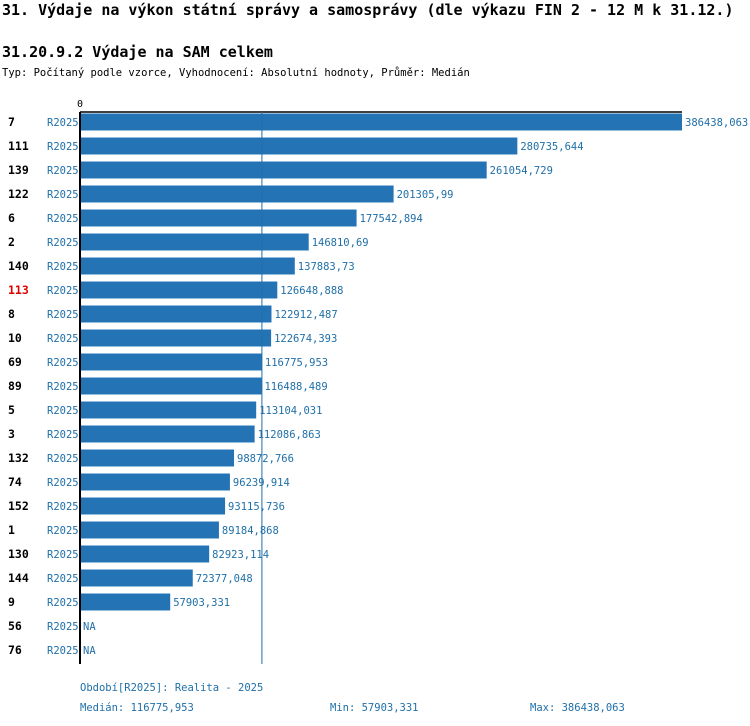 This screenshot has width=750, height=726. I want to click on x-zero-tick-label: 0, so click(80, 104).